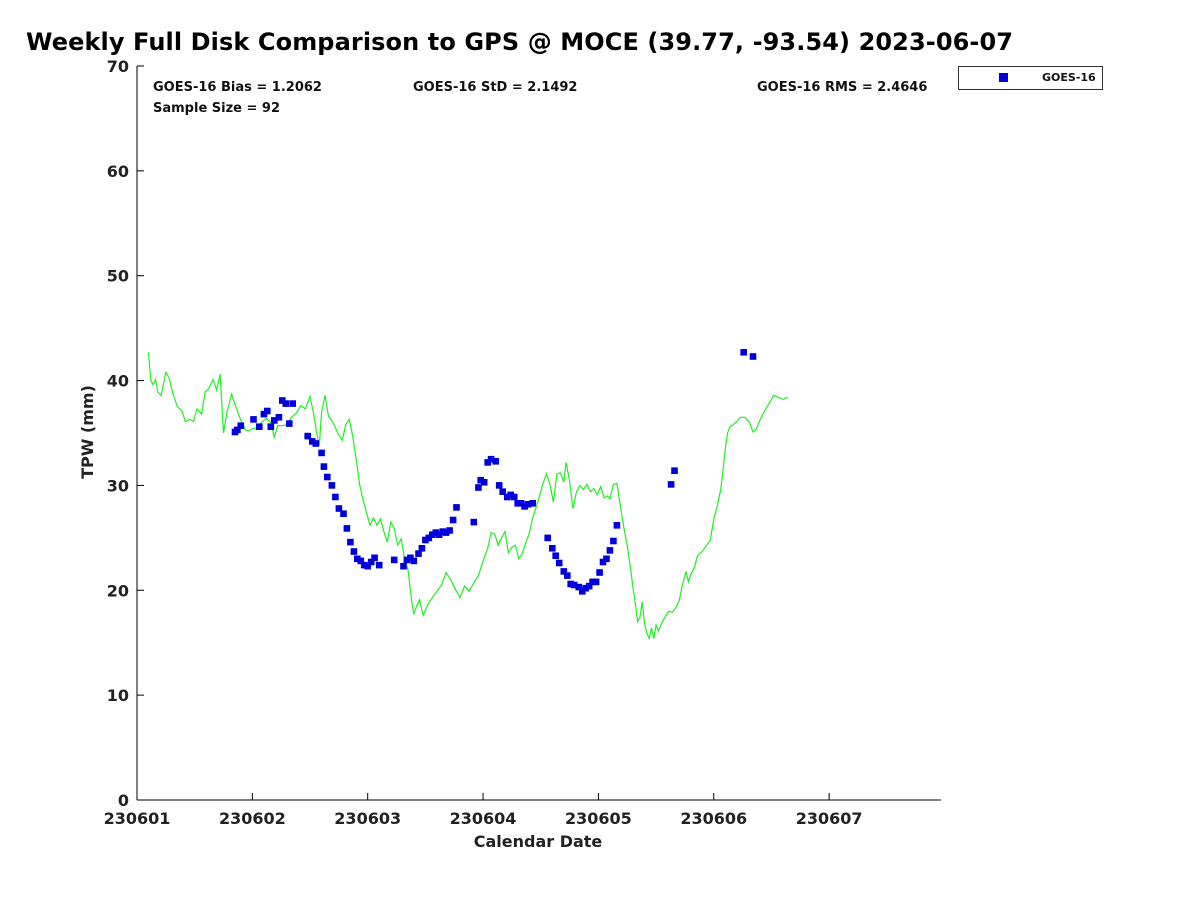 Image resolution: width=1200 pixels, height=900 pixels. What do you see at coordinates (118, 695) in the screenshot?
I see `y-tick-label: 10` at bounding box center [118, 695].